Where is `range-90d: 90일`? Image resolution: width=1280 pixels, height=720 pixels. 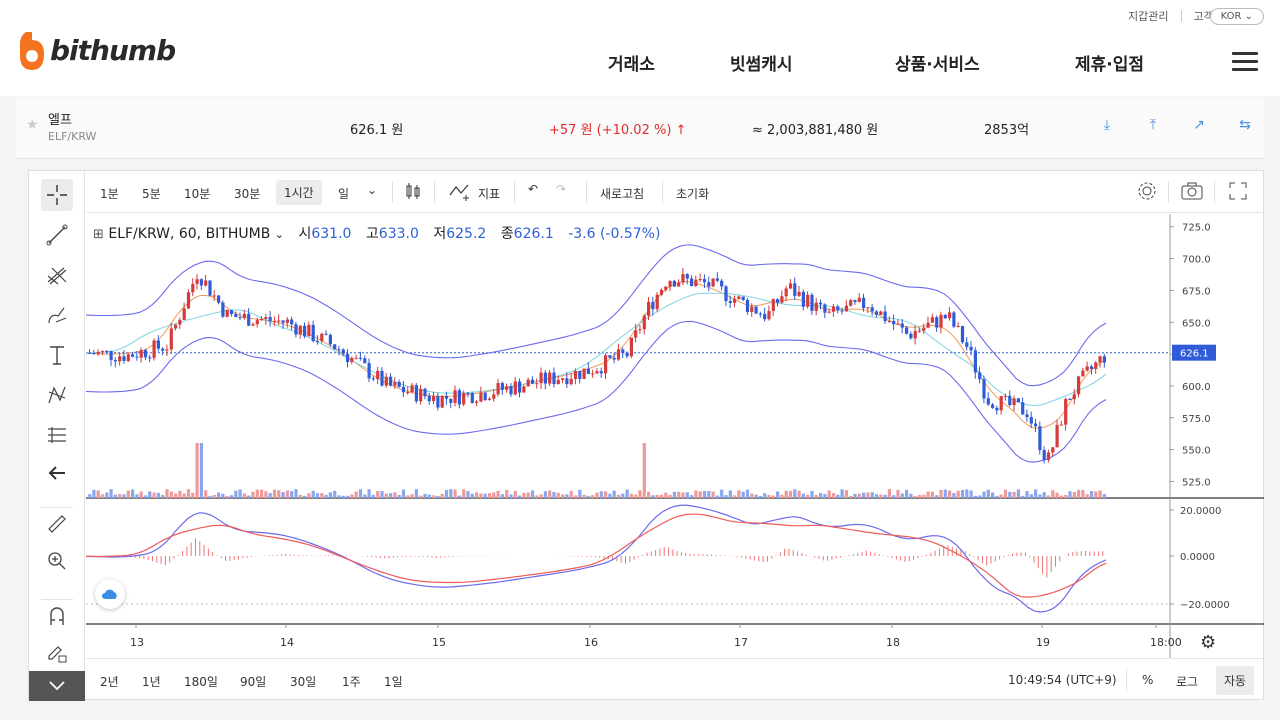
range-90d: 90일 is located at coordinates (253, 682).